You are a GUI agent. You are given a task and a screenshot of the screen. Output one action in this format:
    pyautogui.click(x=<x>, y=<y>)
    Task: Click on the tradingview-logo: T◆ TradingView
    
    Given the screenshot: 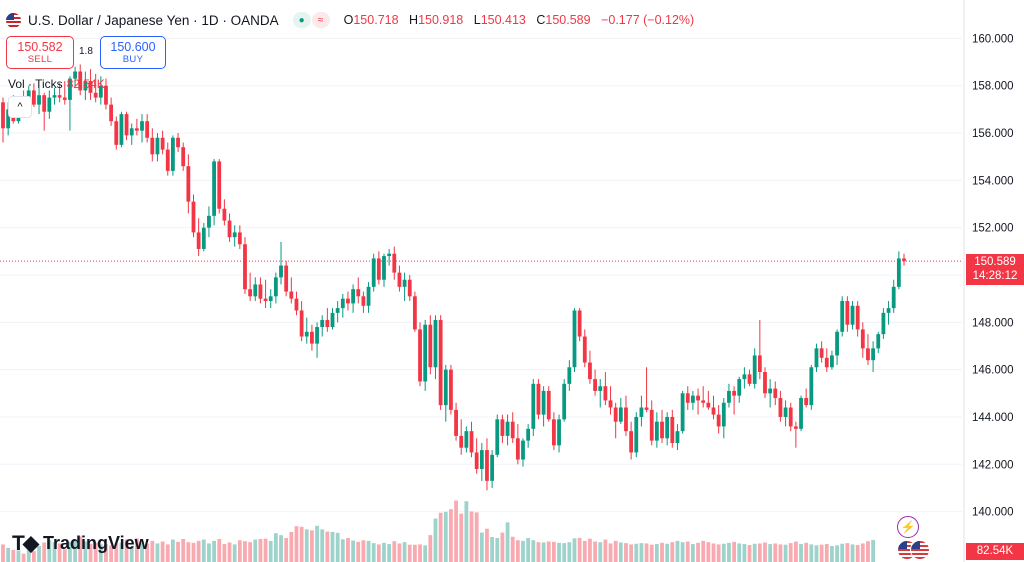 What is the action you would take?
    pyautogui.click(x=80, y=543)
    